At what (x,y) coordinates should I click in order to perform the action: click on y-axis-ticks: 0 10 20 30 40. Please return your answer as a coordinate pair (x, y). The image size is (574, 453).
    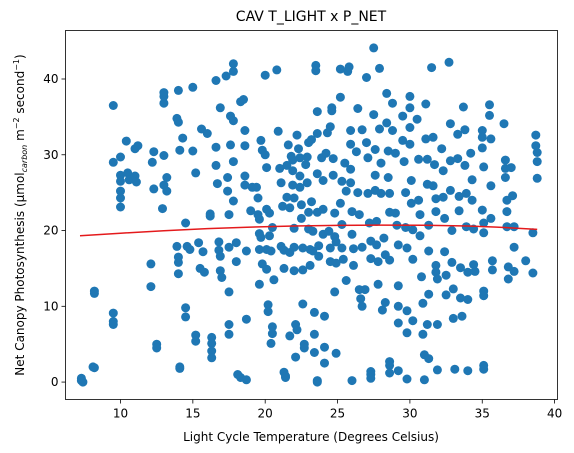
    Looking at the image, I should click on (54, 230).